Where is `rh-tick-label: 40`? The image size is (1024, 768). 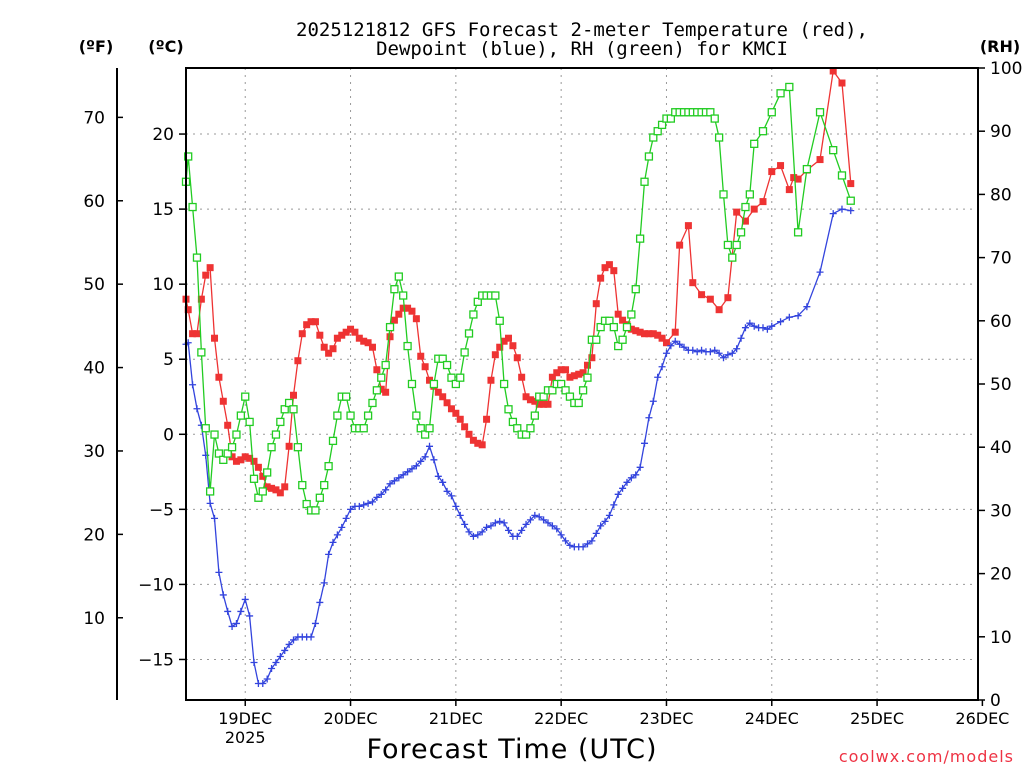 rh-tick-label: 40 is located at coordinates (1001, 448).